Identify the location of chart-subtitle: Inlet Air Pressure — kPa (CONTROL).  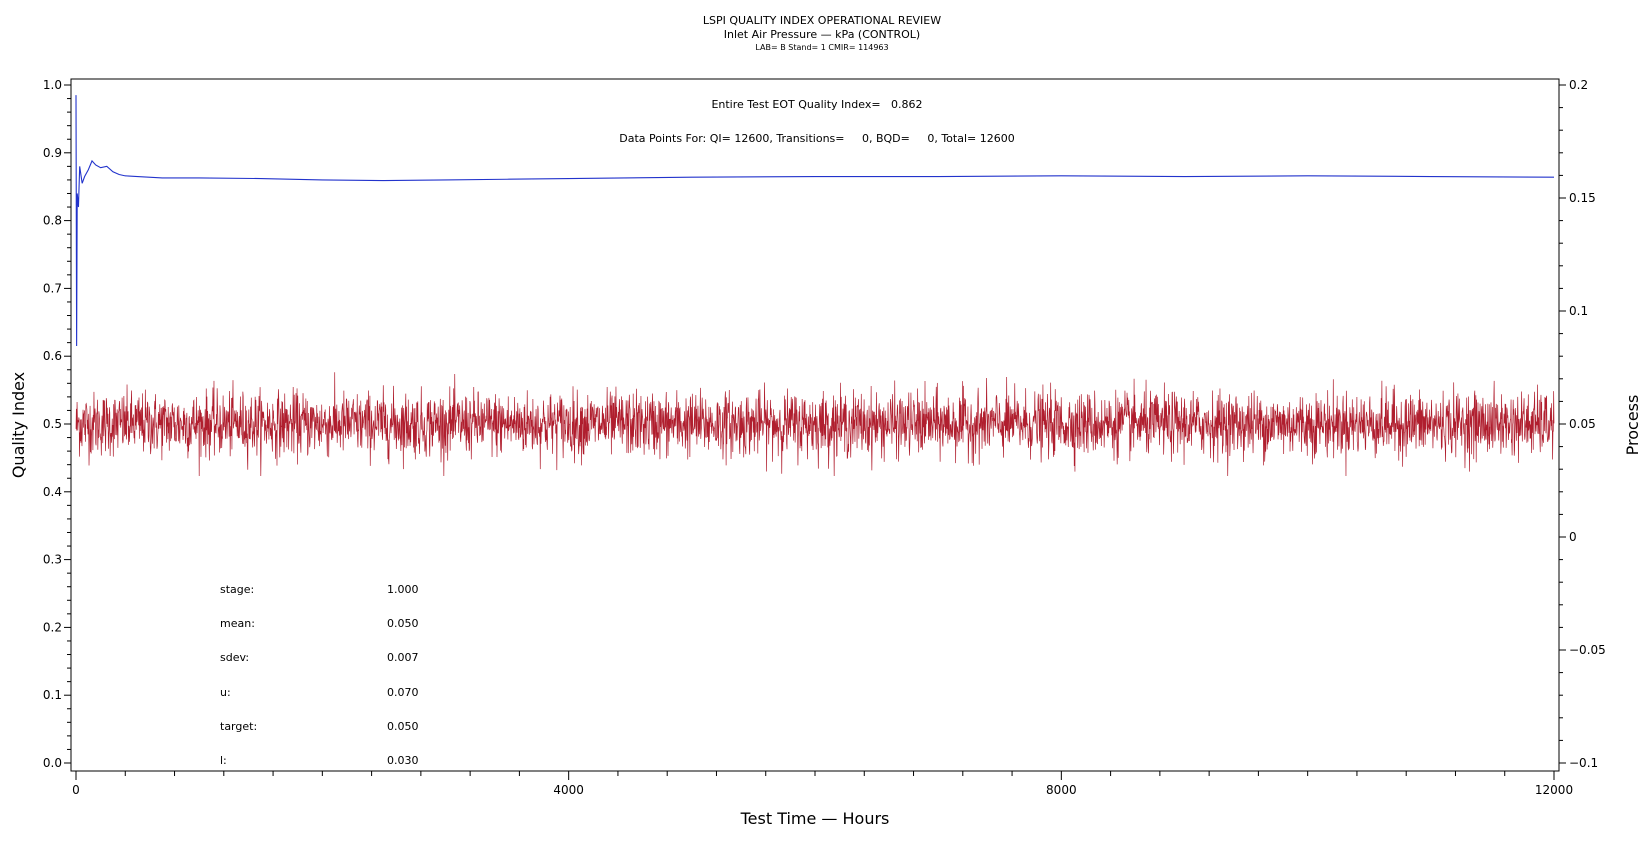
(822, 34).